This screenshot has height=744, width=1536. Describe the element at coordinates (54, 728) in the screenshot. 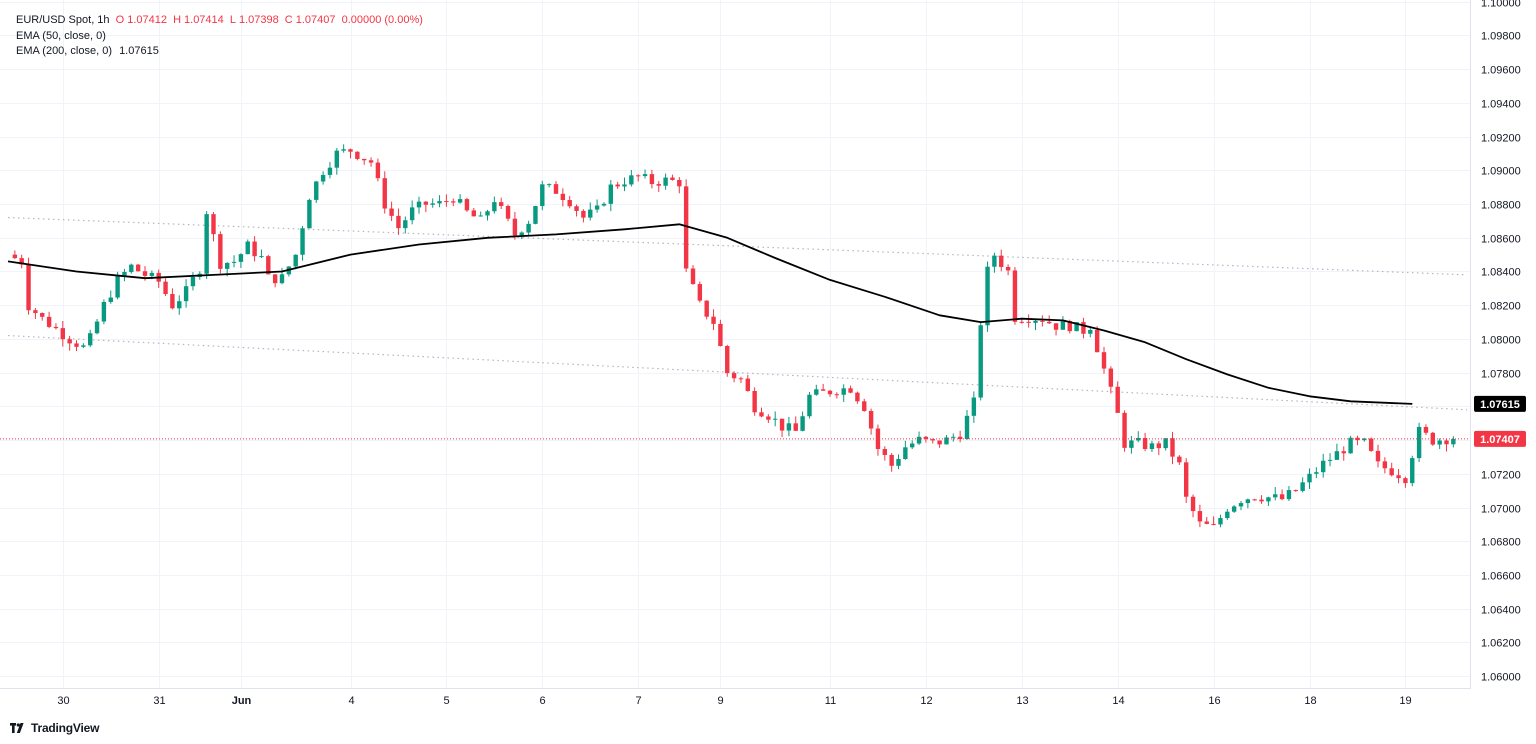

I see `tradingview-brand: TradingView` at that location.